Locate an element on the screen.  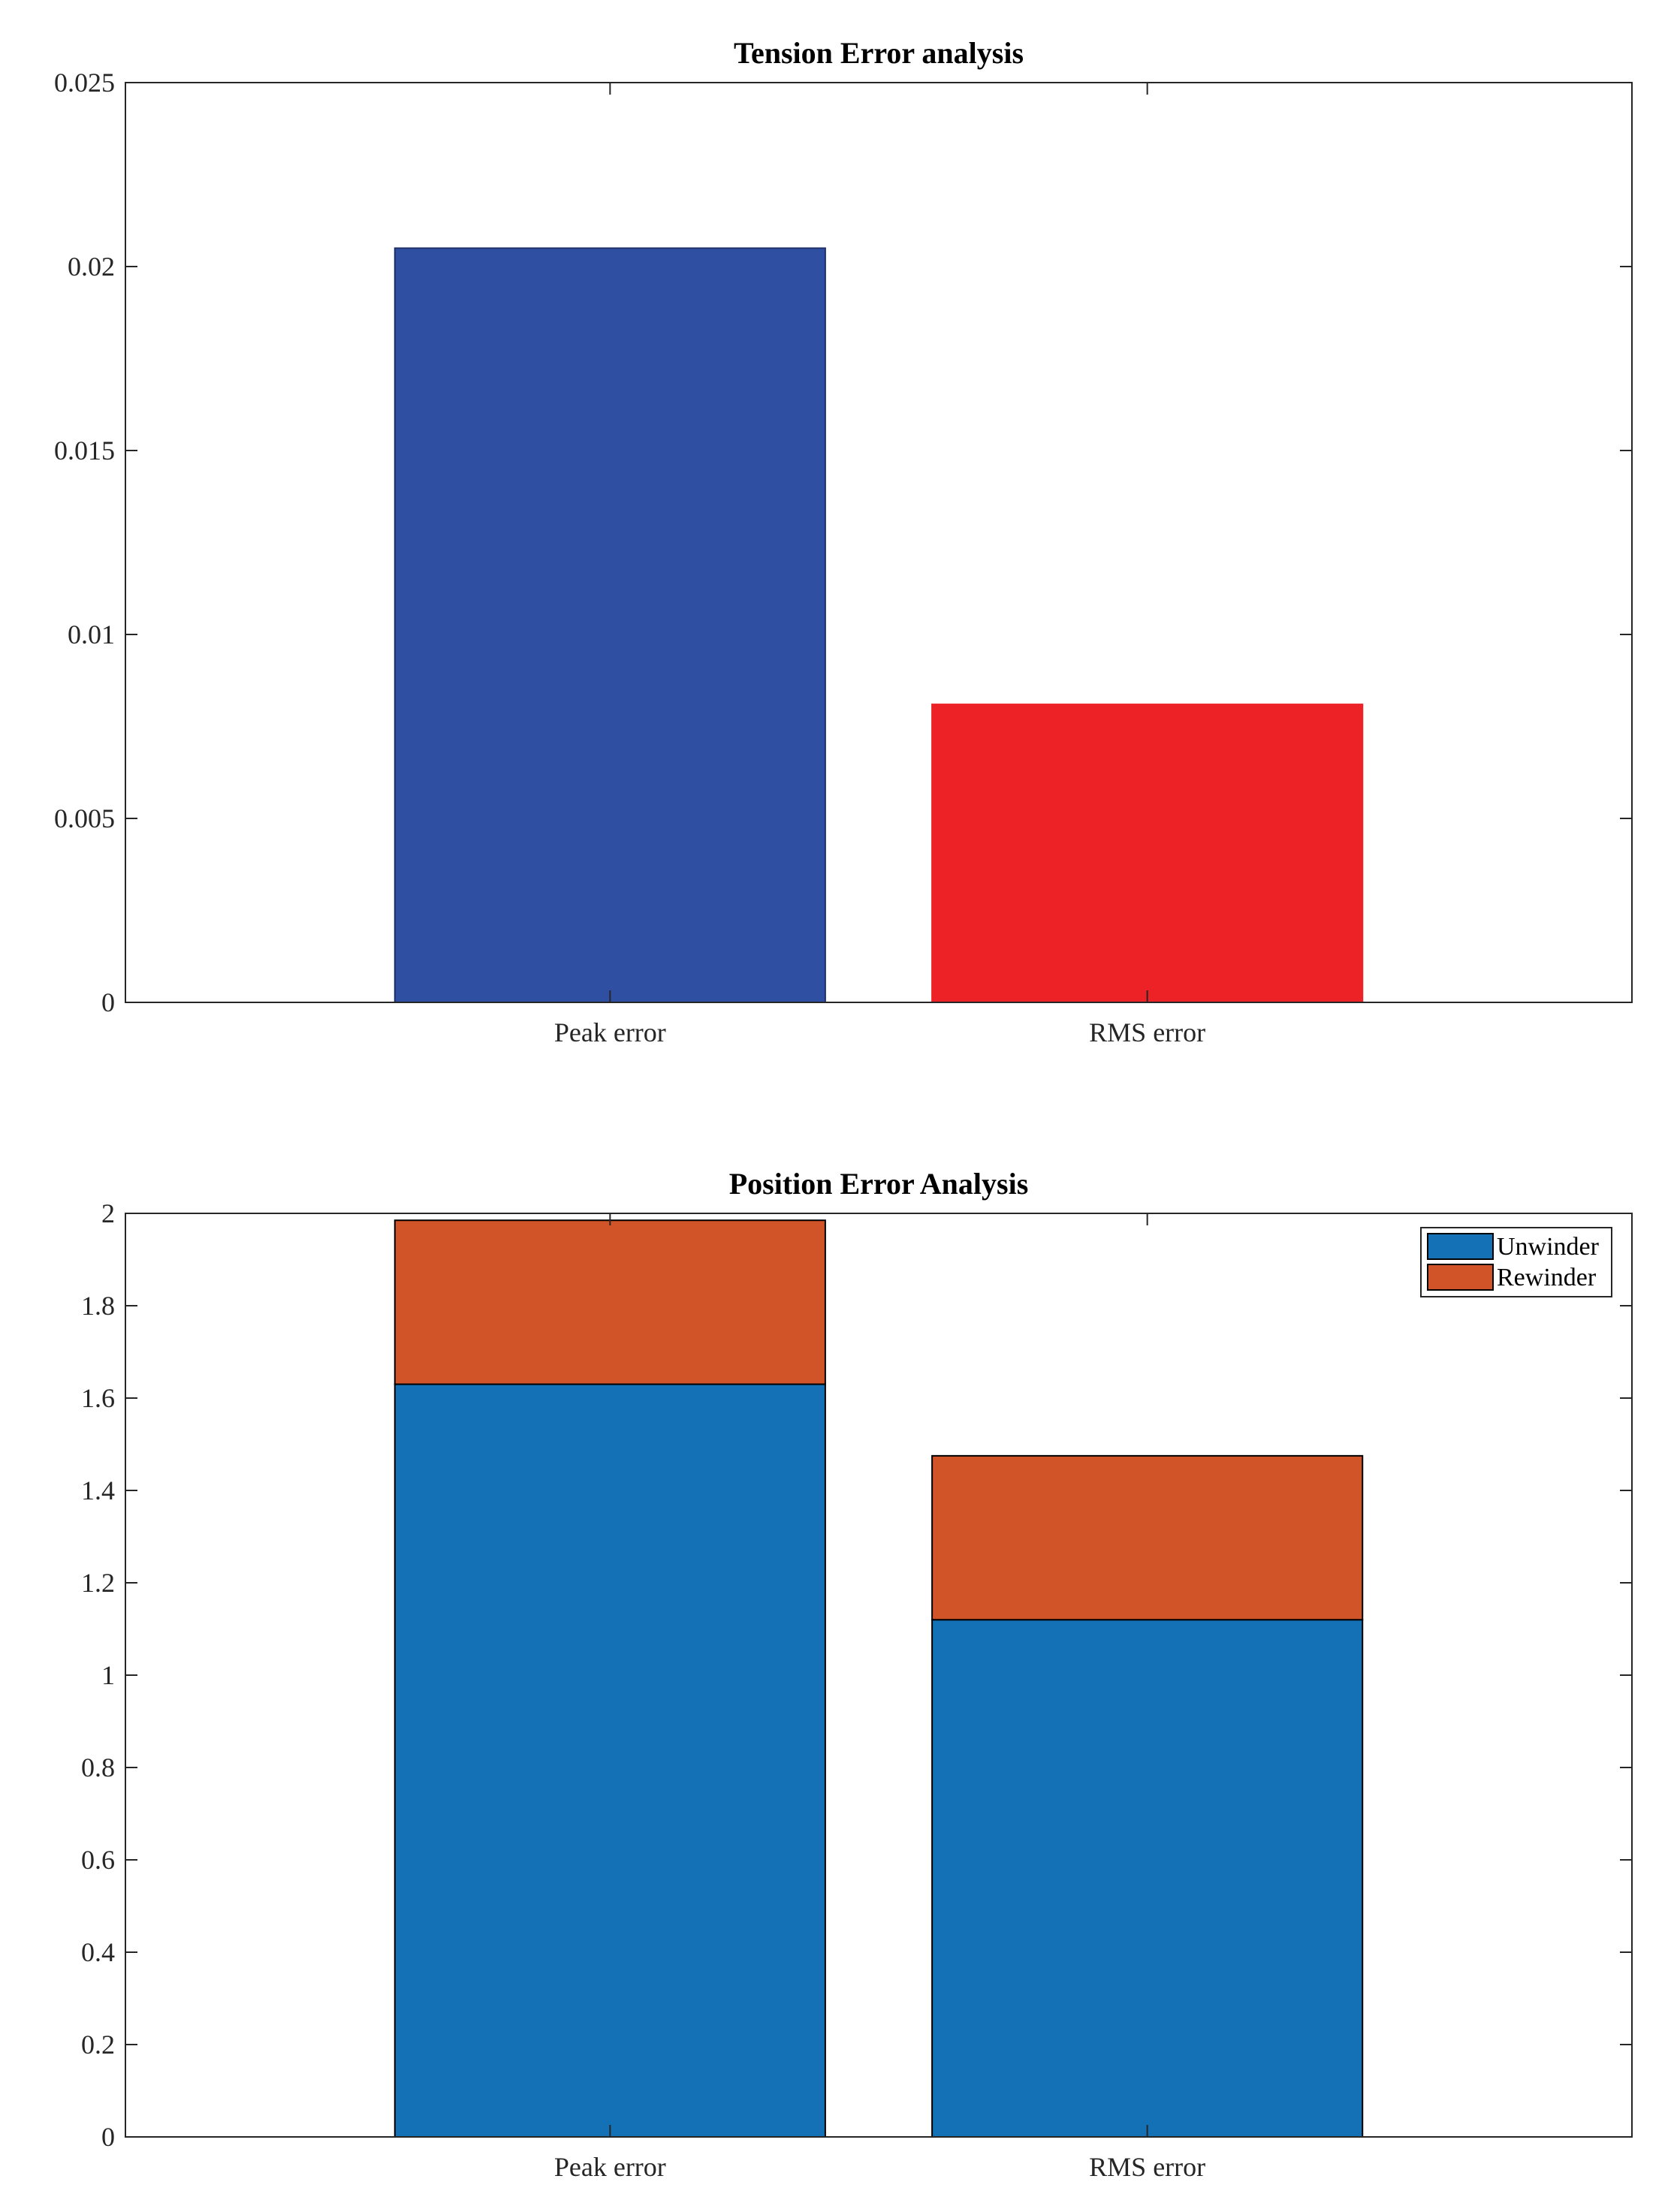
y-tick-label: 0.025 is located at coordinates (84, 83).